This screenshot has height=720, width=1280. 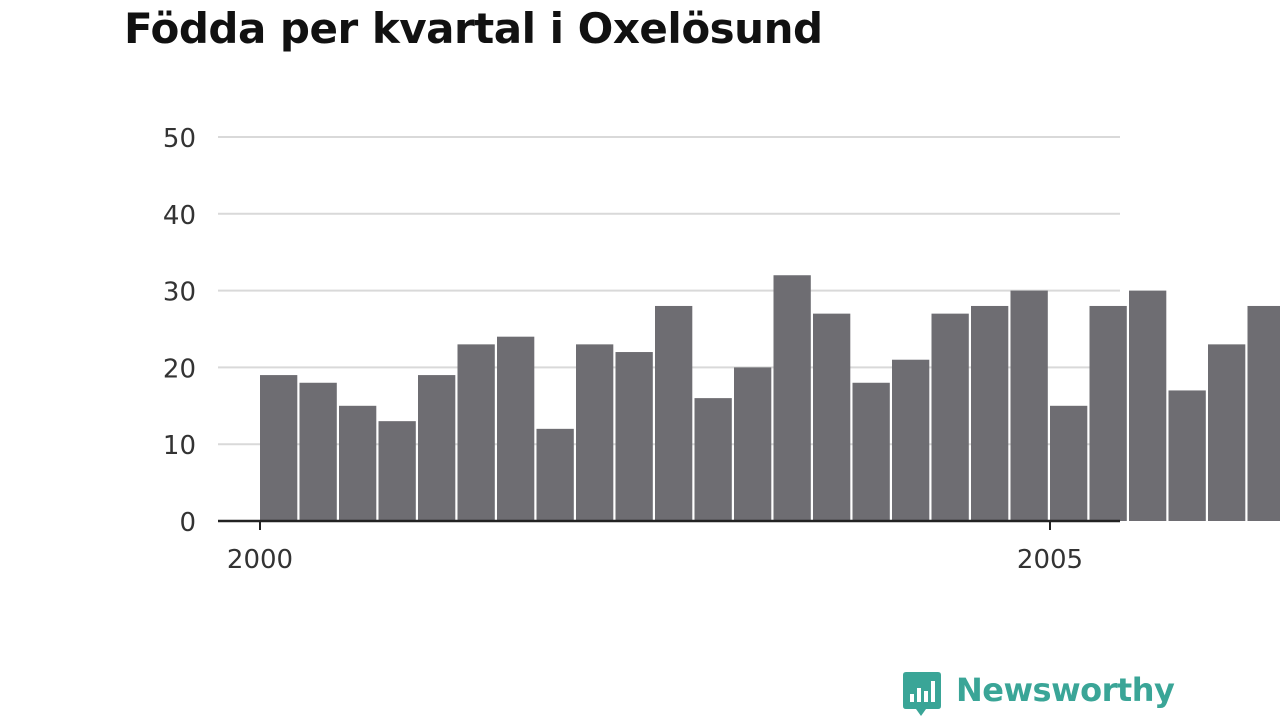 I want to click on y-tick-label: 0, so click(x=187, y=523).